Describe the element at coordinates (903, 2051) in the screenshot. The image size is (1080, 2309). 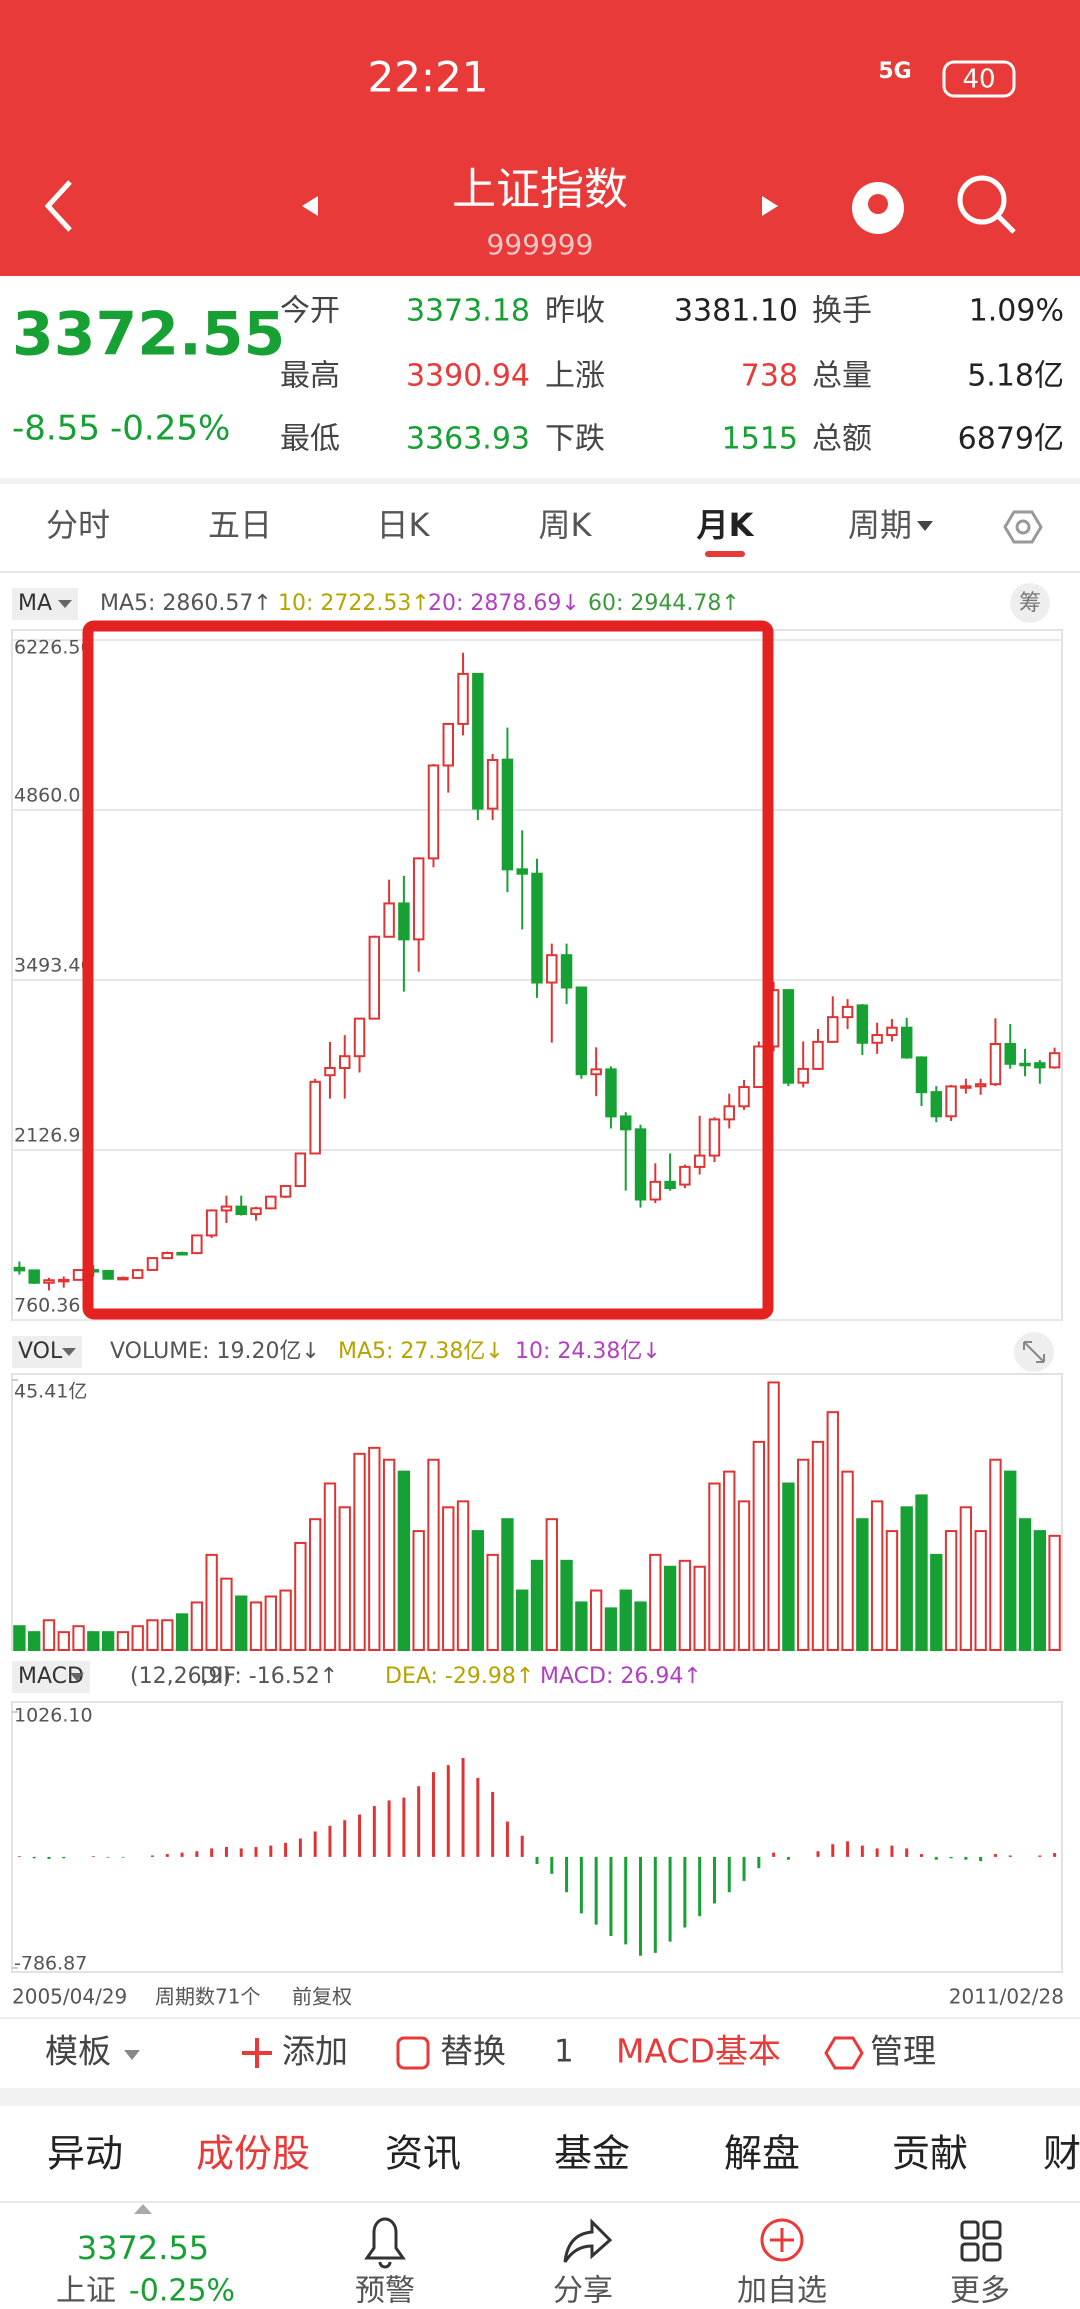
I see `manage-button: 管理` at that location.